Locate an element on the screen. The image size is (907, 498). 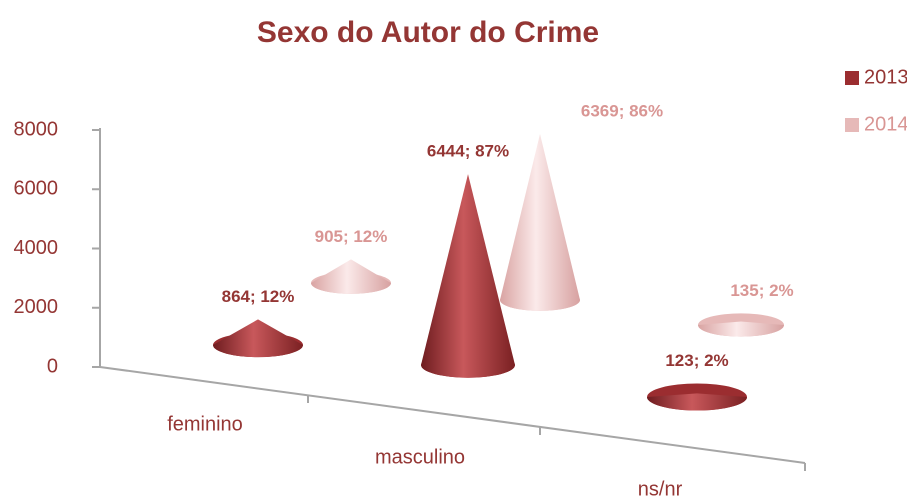
value-label: 905; 12% is located at coordinates (351, 236).